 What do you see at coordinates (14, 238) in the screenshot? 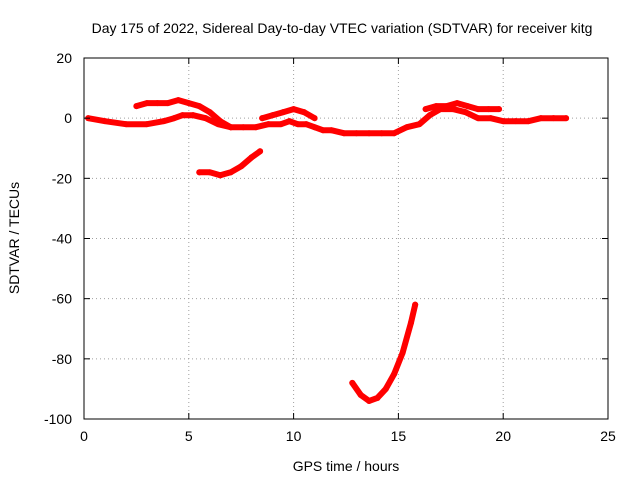
I see `y-axis-label: SDTVAR / TECUs` at bounding box center [14, 238].